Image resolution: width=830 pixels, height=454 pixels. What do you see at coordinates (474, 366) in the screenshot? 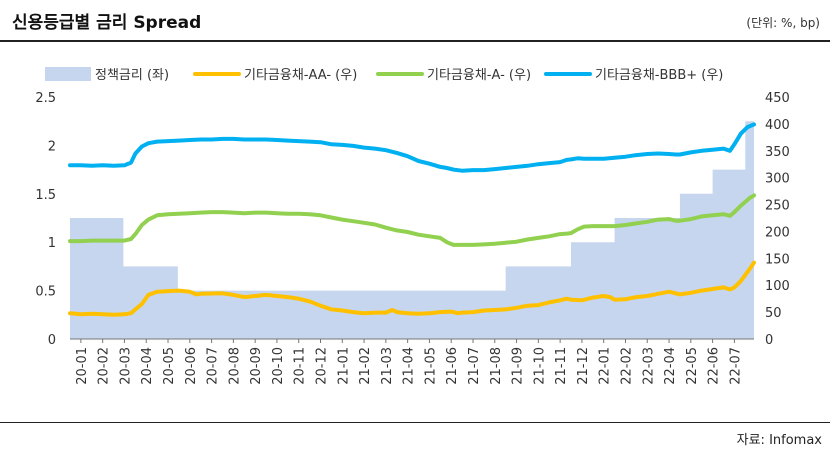
I see `x-tick-label: 21-07` at bounding box center [474, 366].